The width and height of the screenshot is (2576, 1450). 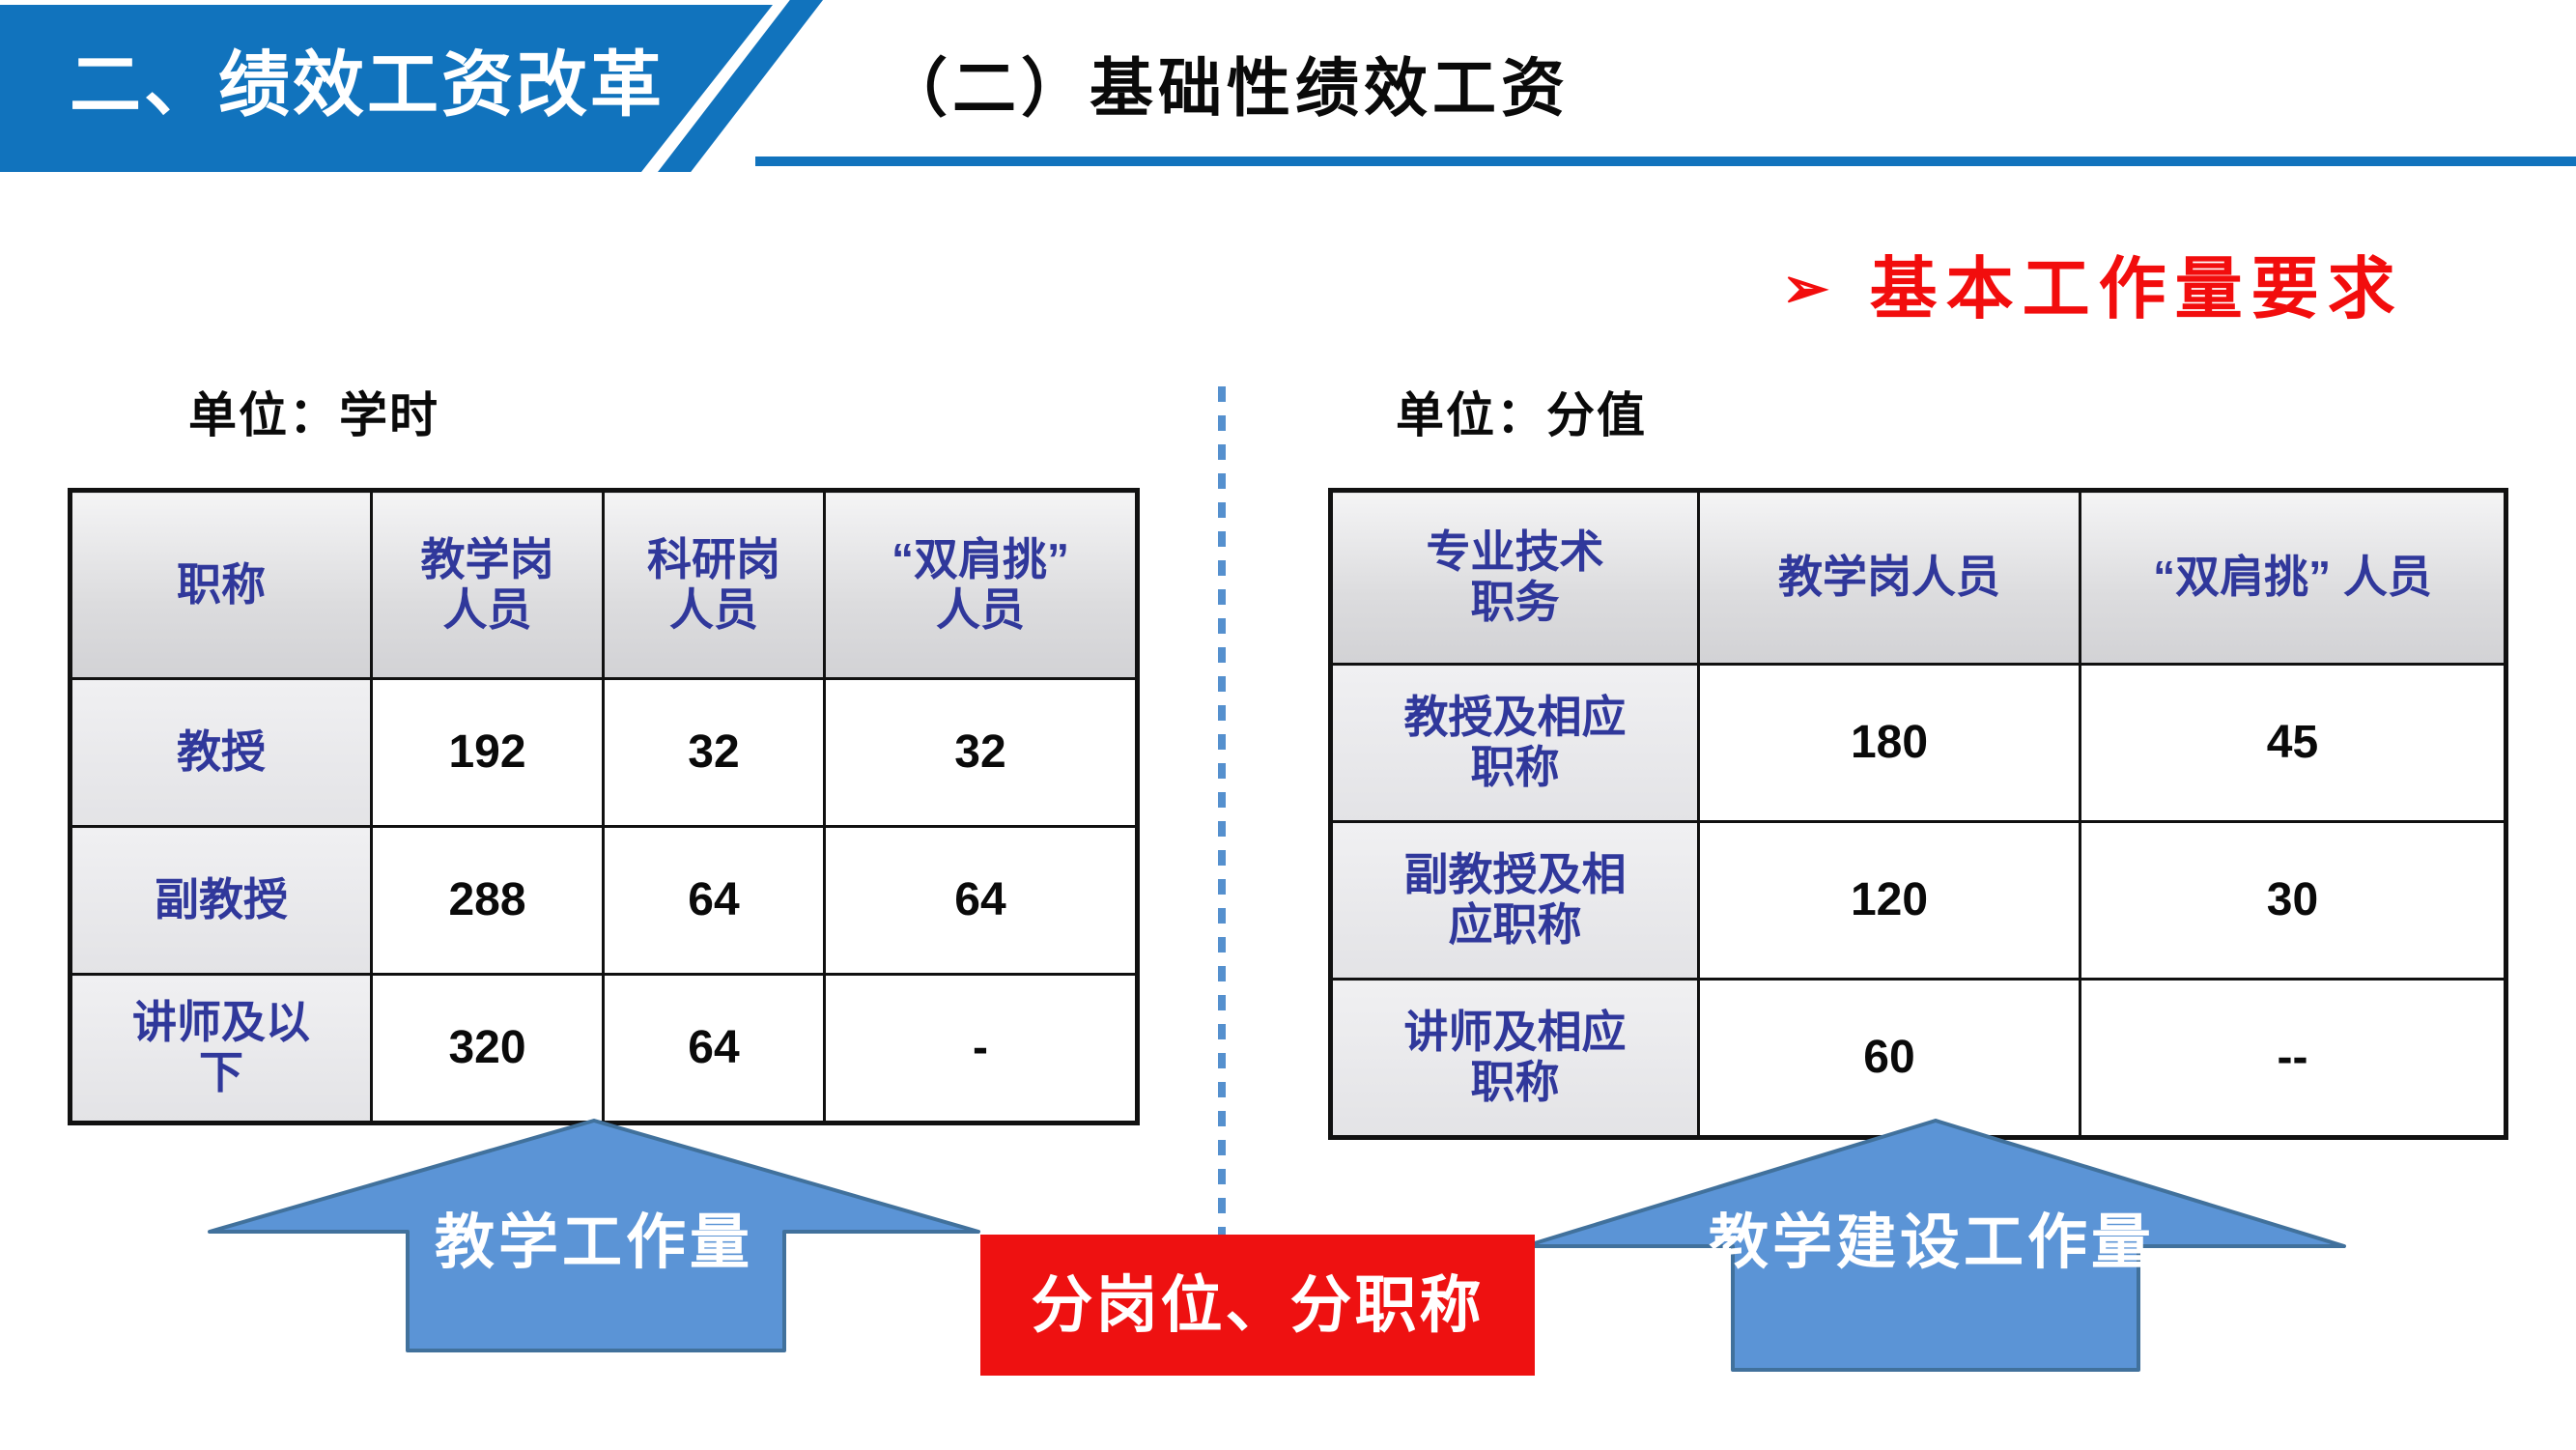 I want to click on row-label: 讲师及以 下, so click(x=221, y=1049).